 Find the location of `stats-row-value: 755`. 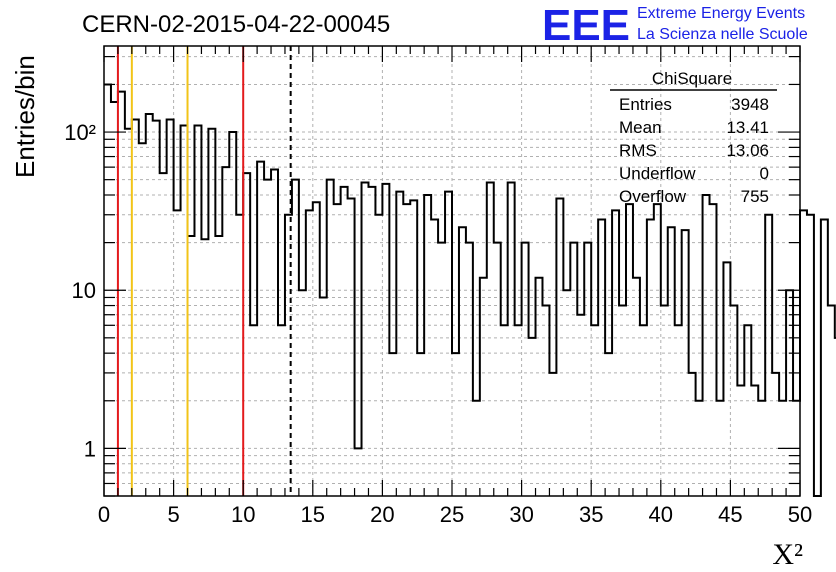

stats-row-value: 755 is located at coordinates (755, 196).